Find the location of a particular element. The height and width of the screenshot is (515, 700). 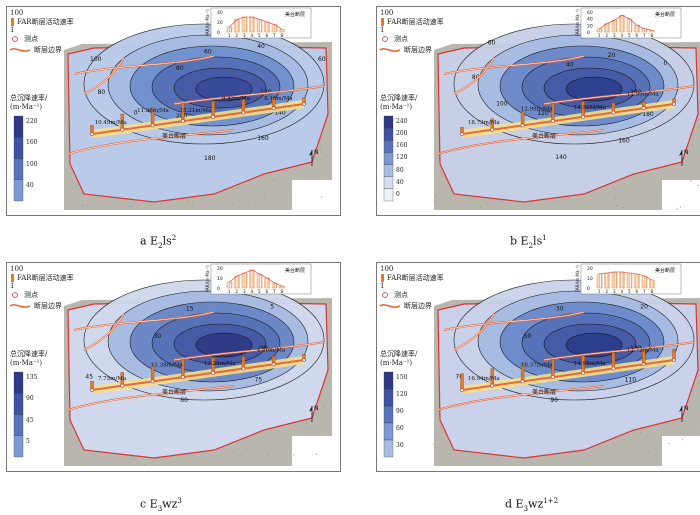

colorbar-tick: 135 is located at coordinates (31, 377).